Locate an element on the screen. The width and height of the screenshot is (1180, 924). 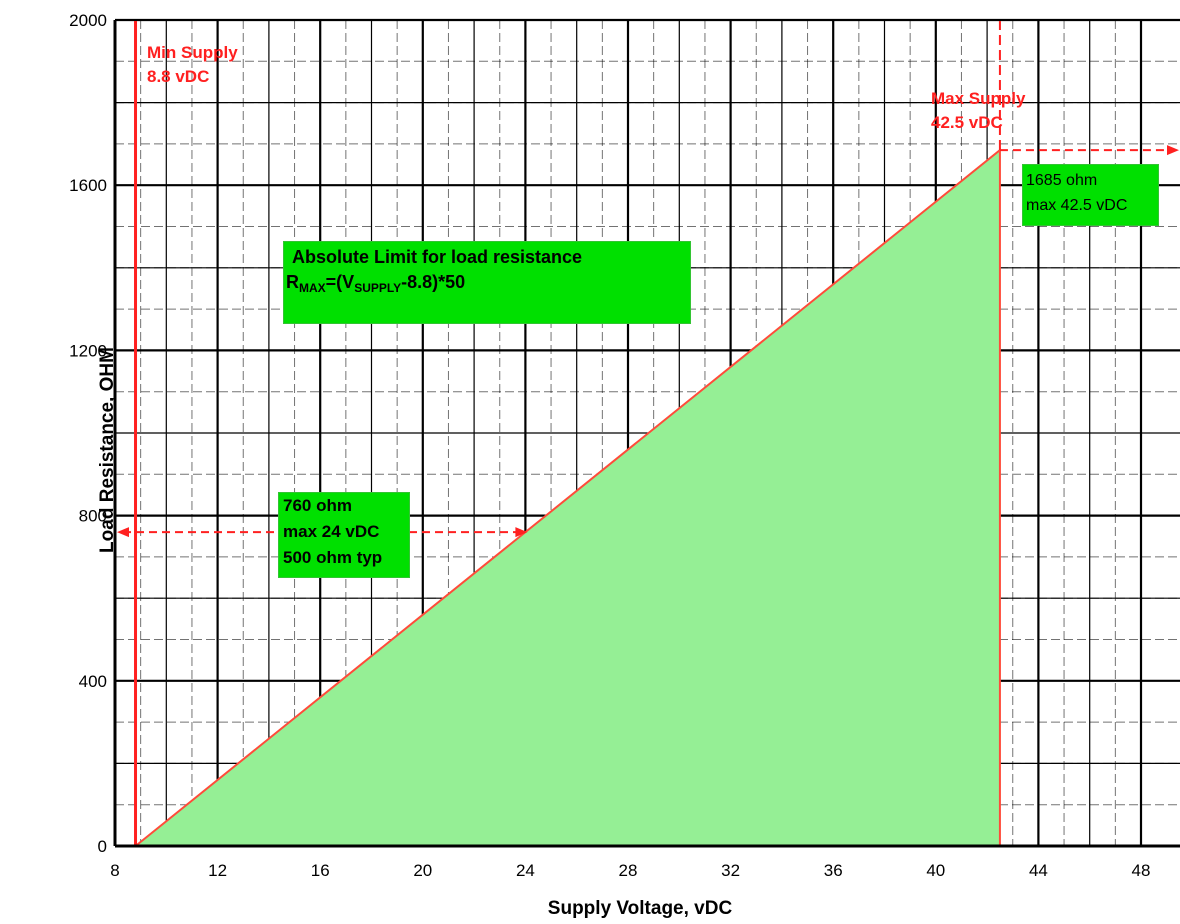
x-tick-label: 32 is located at coordinates (730, 870).